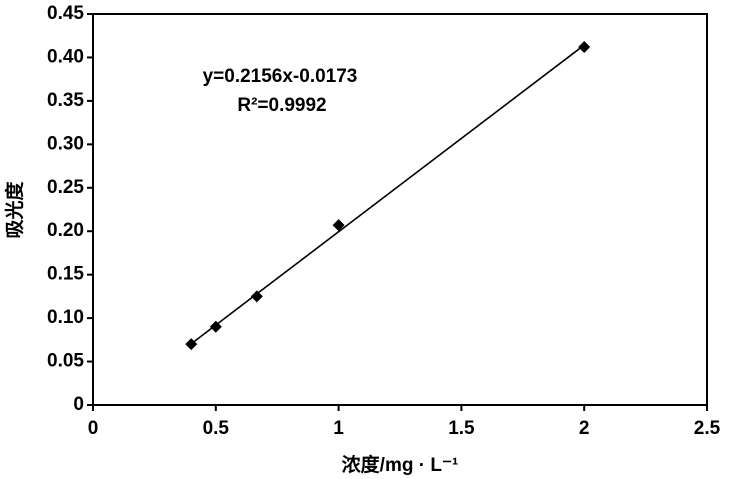 The width and height of the screenshot is (729, 479). What do you see at coordinates (65, 187) in the screenshot?
I see `y-tick-label: 0.25` at bounding box center [65, 187].